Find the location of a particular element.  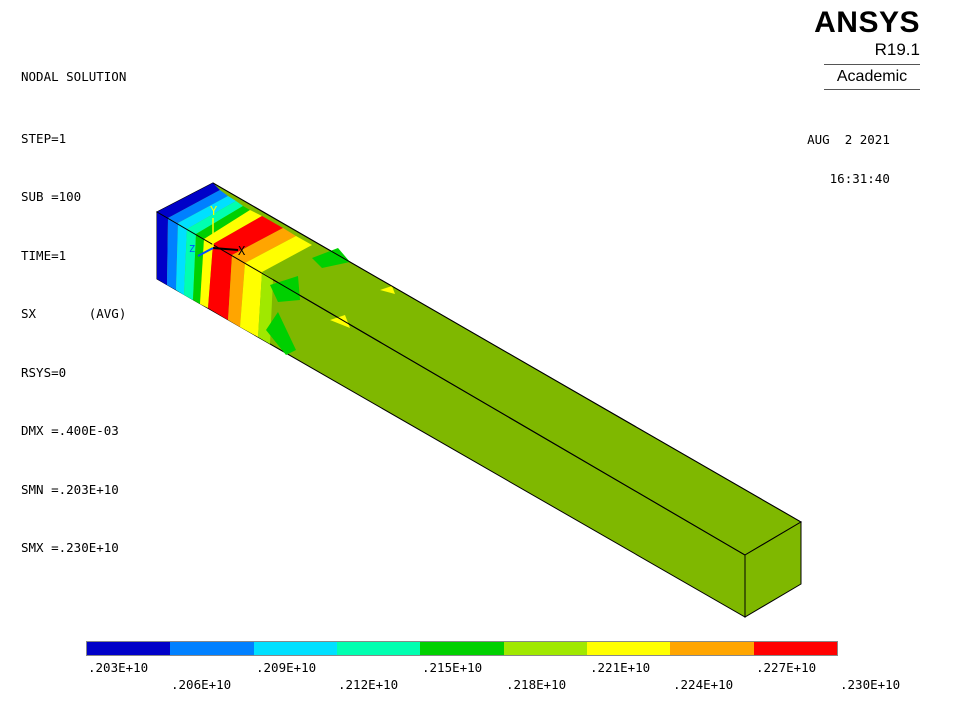

info-dmx: DMX =.400E-03 is located at coordinates (70, 430).